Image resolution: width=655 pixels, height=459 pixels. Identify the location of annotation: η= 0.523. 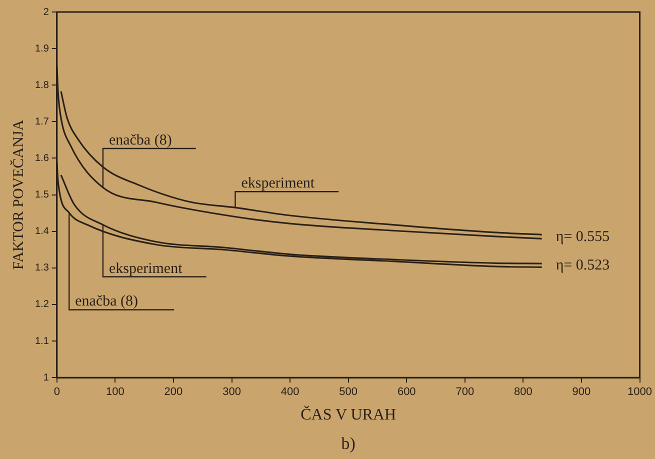
(583, 265).